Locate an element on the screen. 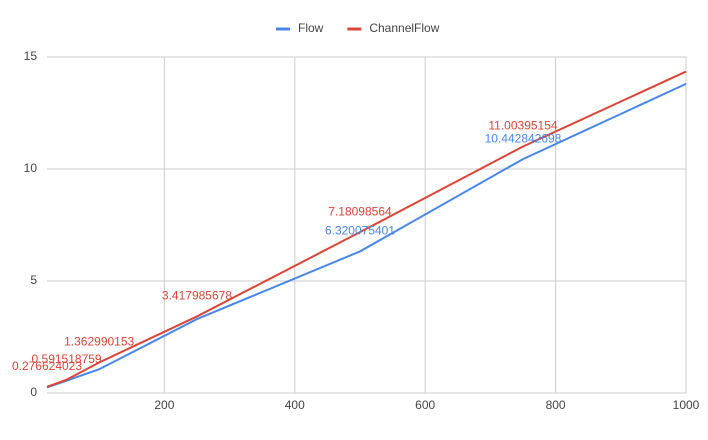 The image size is (708, 440). y-tick-label: 5 is located at coordinates (33, 280).